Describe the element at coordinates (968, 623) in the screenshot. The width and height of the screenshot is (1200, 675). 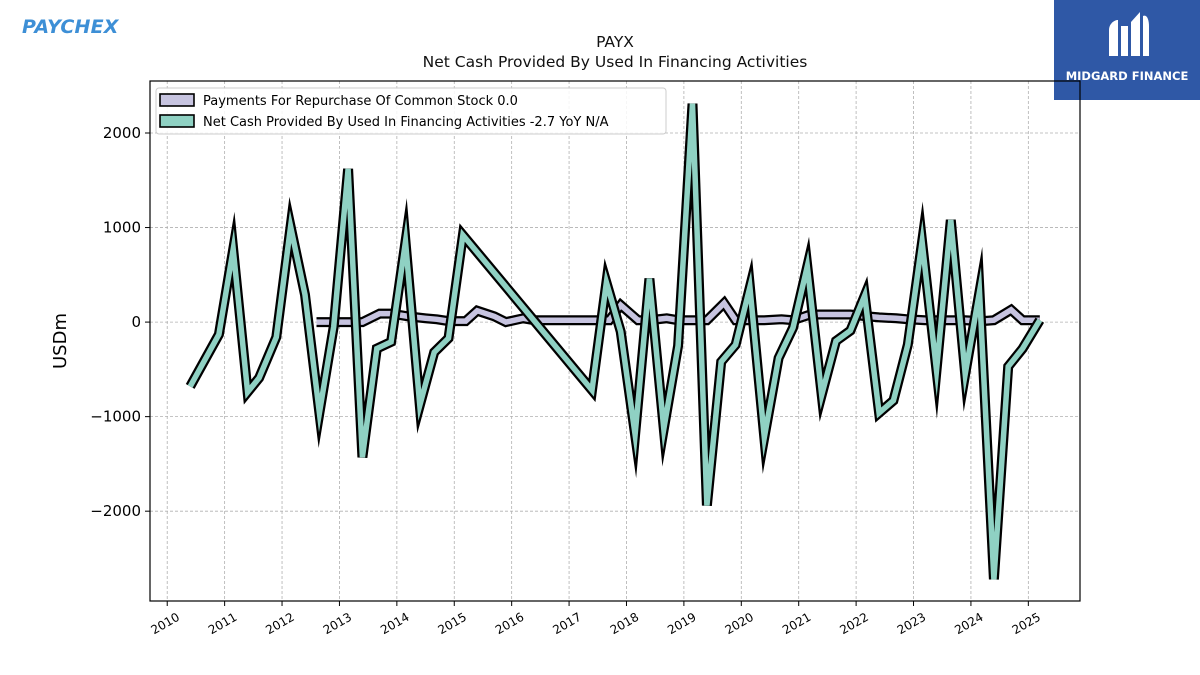
I see `x-tick-label: 2024` at that location.